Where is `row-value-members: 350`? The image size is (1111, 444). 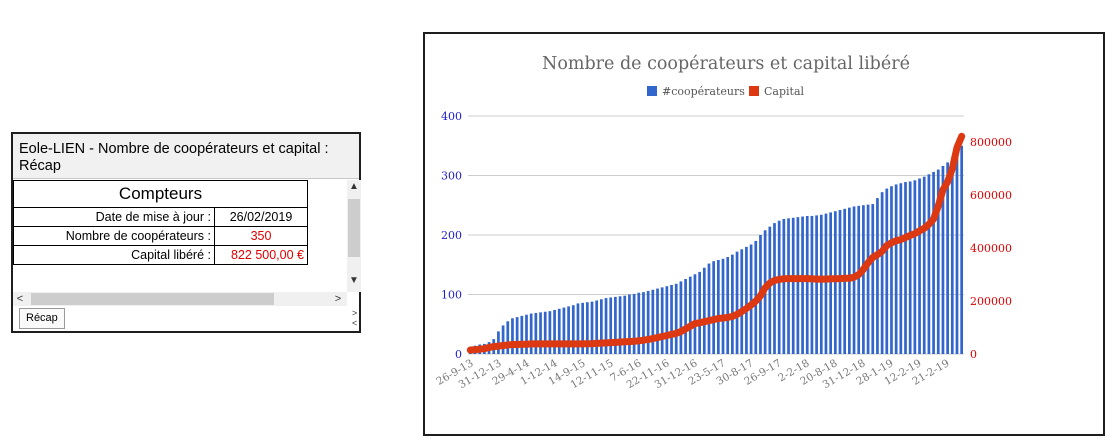 row-value-members: 350 is located at coordinates (261, 236).